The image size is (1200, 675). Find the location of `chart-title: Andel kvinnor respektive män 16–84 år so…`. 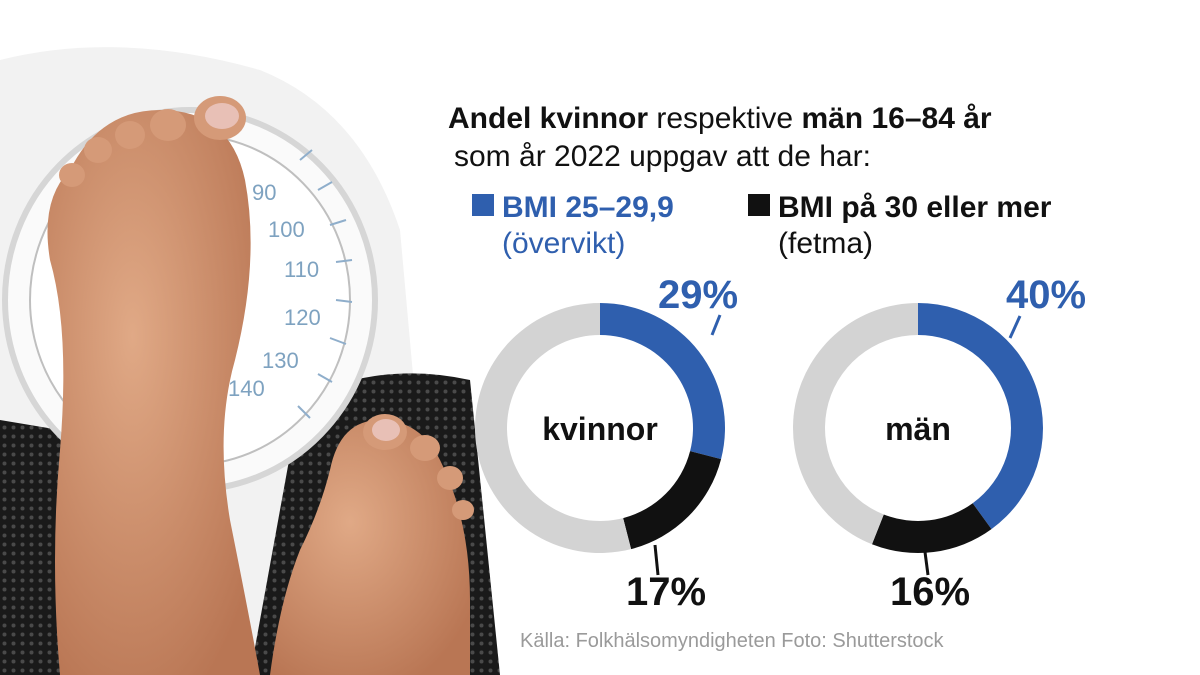

chart-title: Andel kvinnor respektive män 16–84 år so… is located at coordinates (808, 138).